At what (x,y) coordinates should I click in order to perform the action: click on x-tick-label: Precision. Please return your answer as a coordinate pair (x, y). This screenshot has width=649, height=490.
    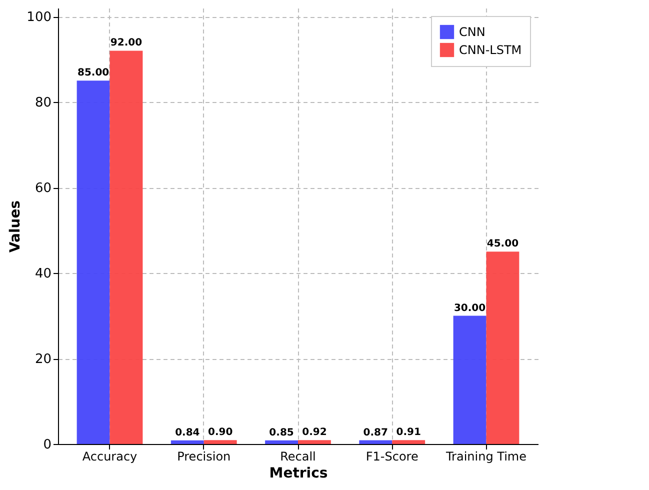
    Looking at the image, I should click on (204, 457).